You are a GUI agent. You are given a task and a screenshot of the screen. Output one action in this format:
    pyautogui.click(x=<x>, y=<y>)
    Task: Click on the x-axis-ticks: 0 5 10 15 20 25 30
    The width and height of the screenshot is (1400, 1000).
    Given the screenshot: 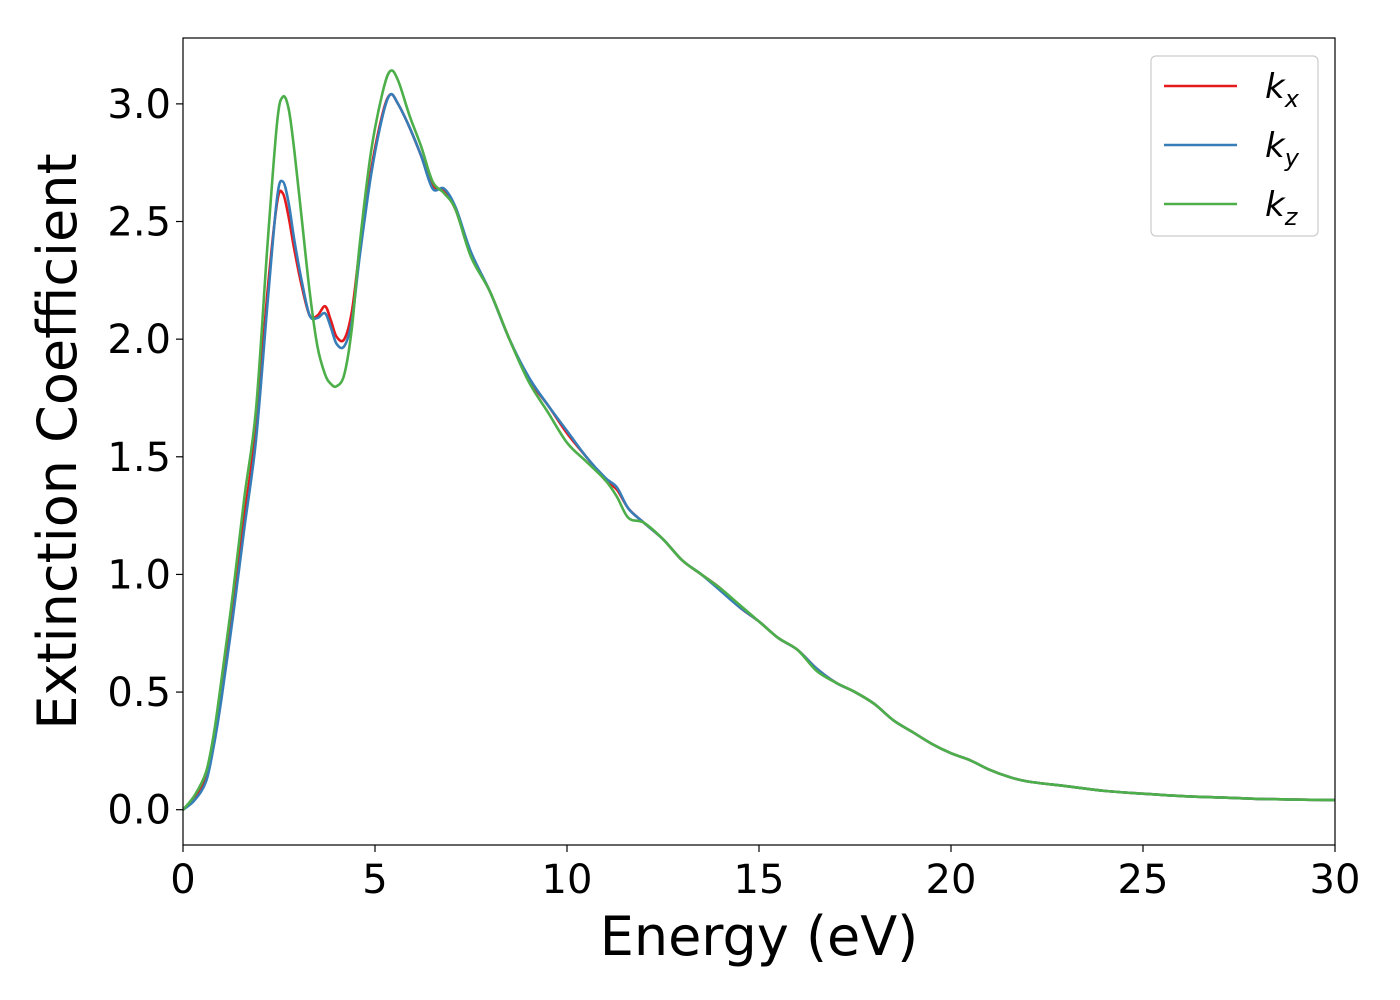 What is the action you would take?
    pyautogui.click(x=765, y=874)
    